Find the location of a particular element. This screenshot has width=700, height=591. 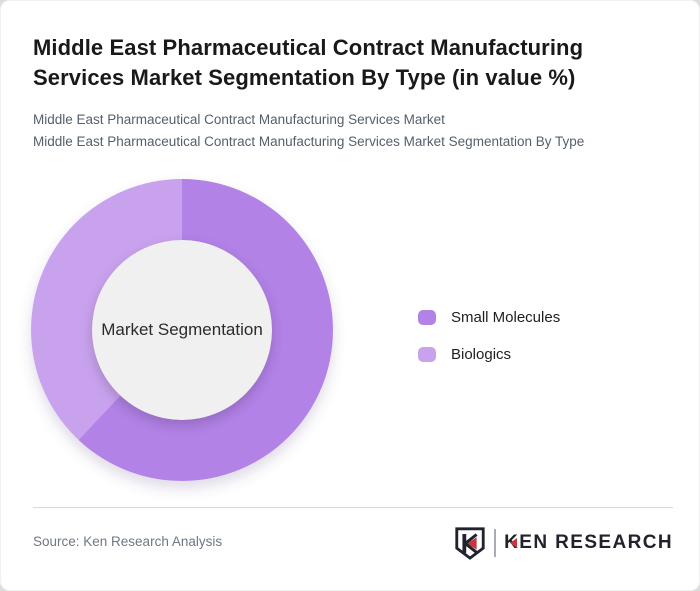

legend-label: Small Molecules is located at coordinates (506, 317).